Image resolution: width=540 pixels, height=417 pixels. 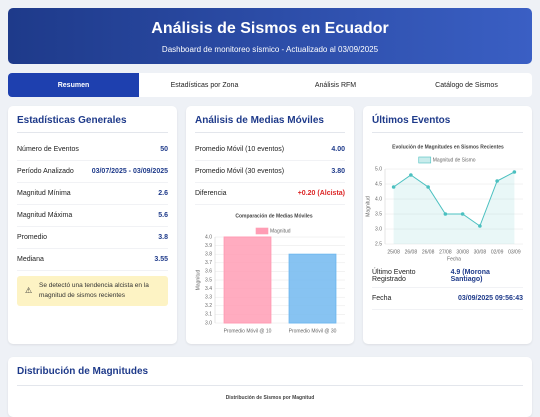 I want to click on card-title: Análisis de Medias Móviles, so click(x=259, y=120).